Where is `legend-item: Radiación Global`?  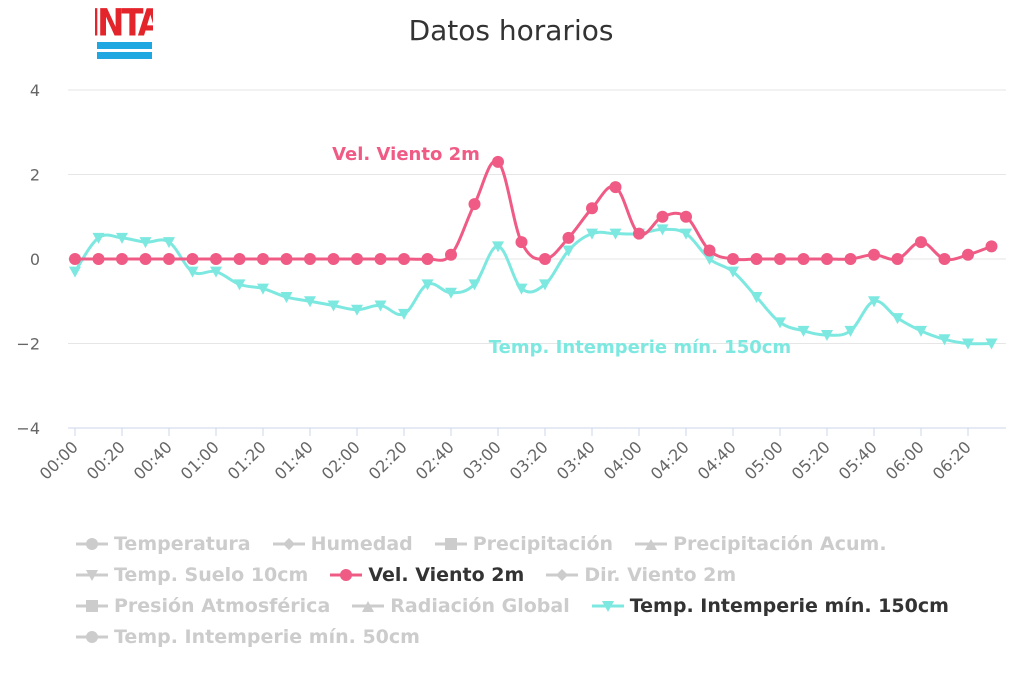 legend-item: Radiación Global is located at coordinates (461, 605).